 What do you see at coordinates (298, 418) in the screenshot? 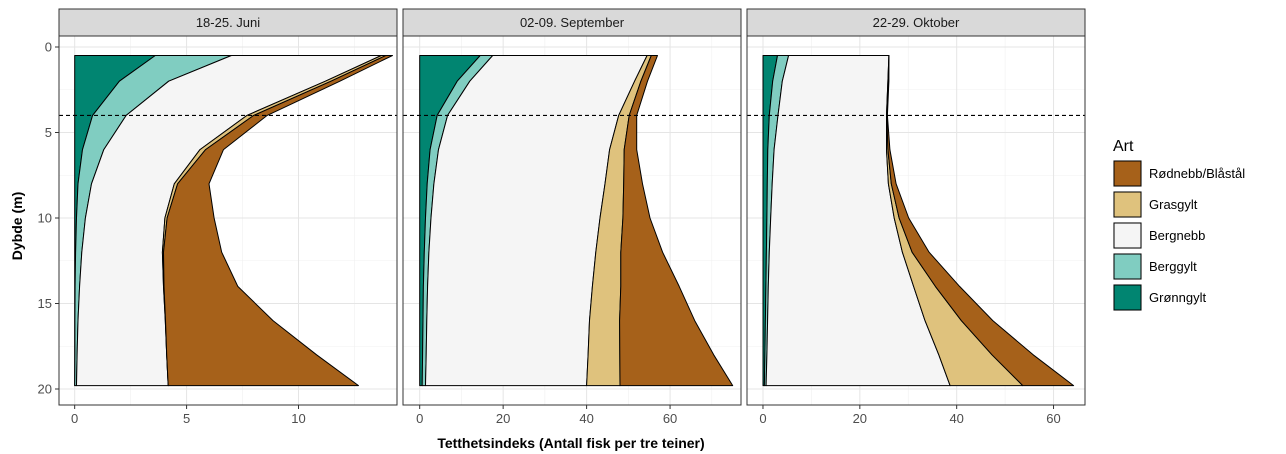
I see `x-tick-label: 10` at bounding box center [298, 418].